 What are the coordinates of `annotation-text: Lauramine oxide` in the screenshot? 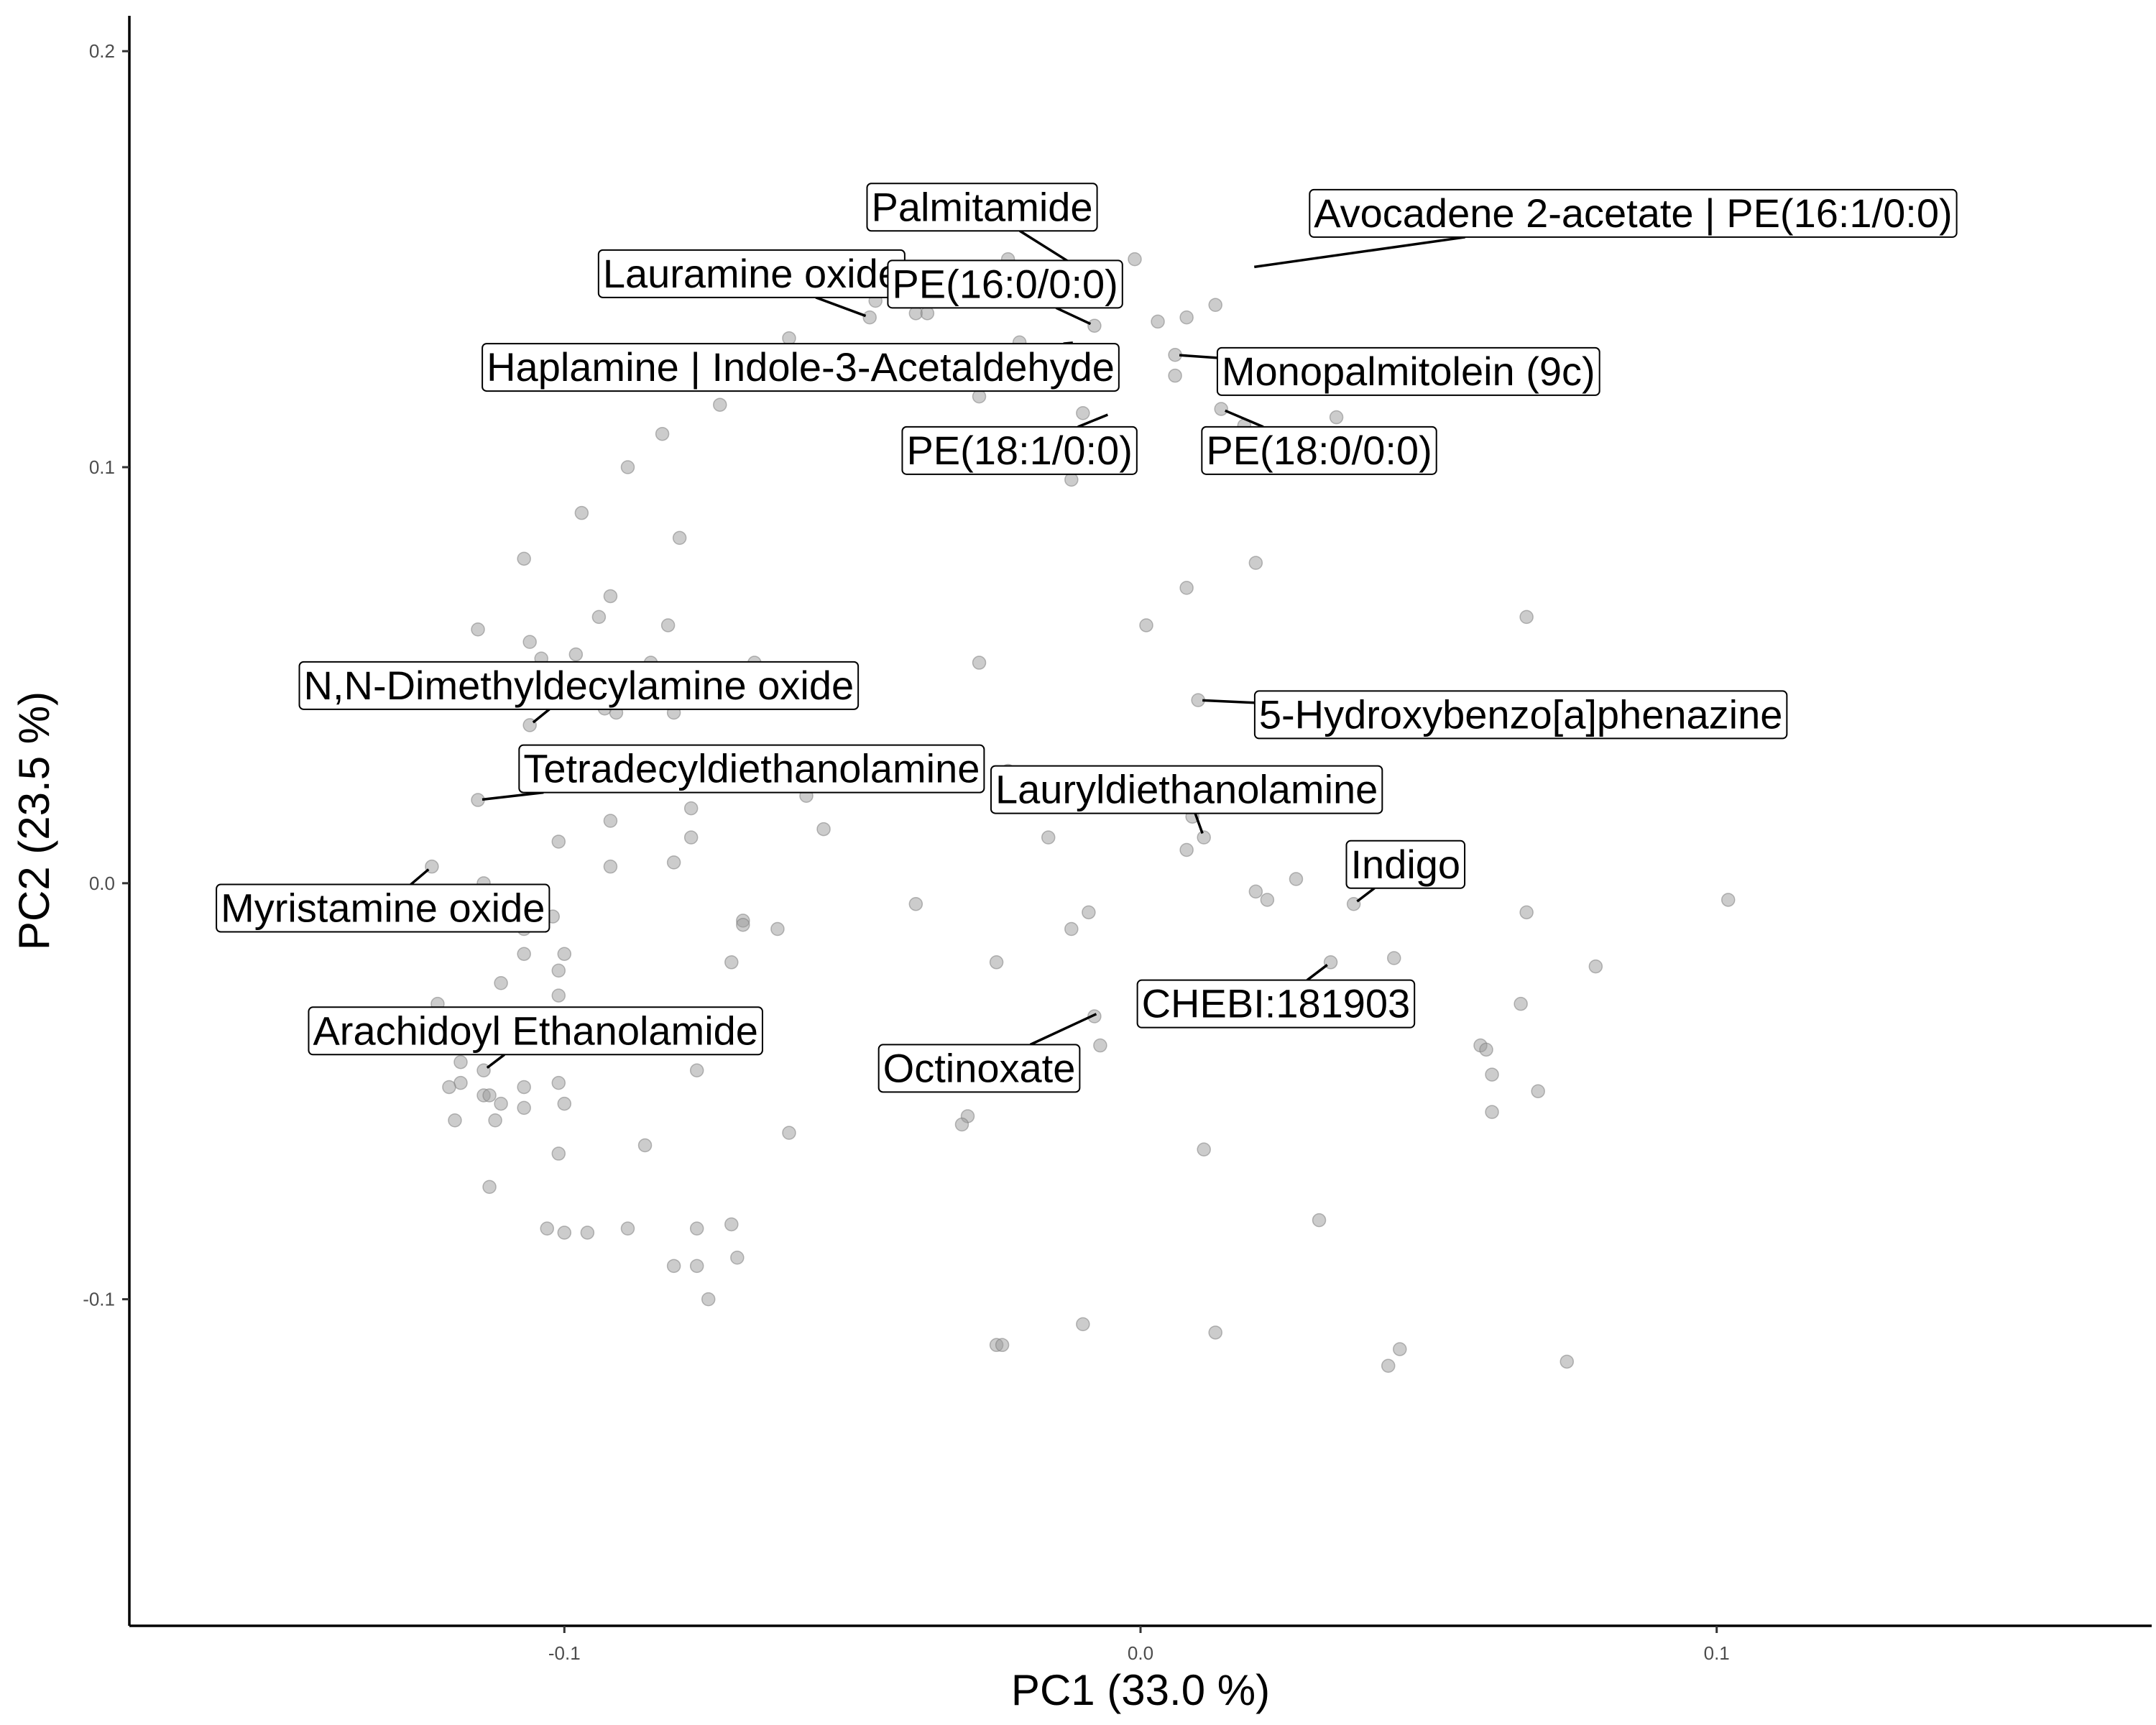 It's located at (751, 273).